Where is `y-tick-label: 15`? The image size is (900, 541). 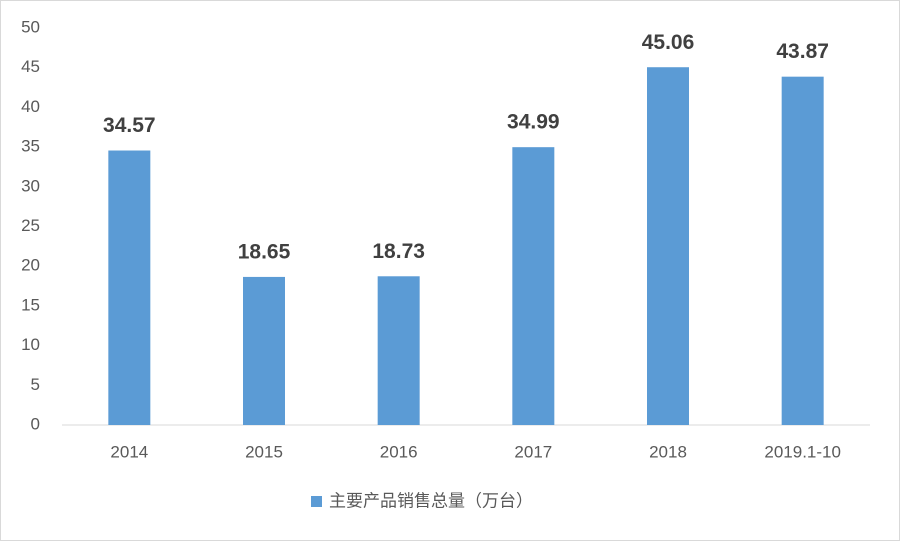 y-tick-label: 15 is located at coordinates (30, 304).